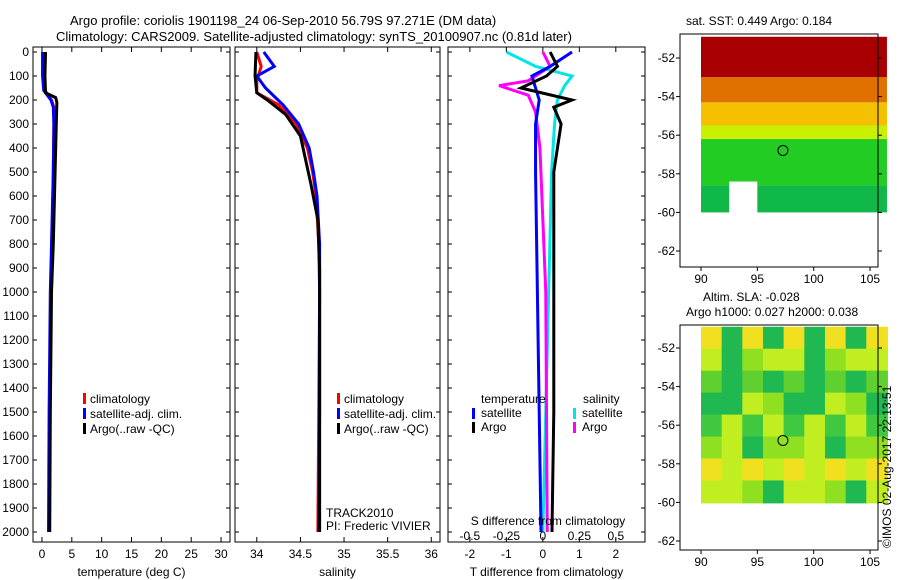 This screenshot has height=580, width=900. I want to click on map-frame, so click(779, 150).